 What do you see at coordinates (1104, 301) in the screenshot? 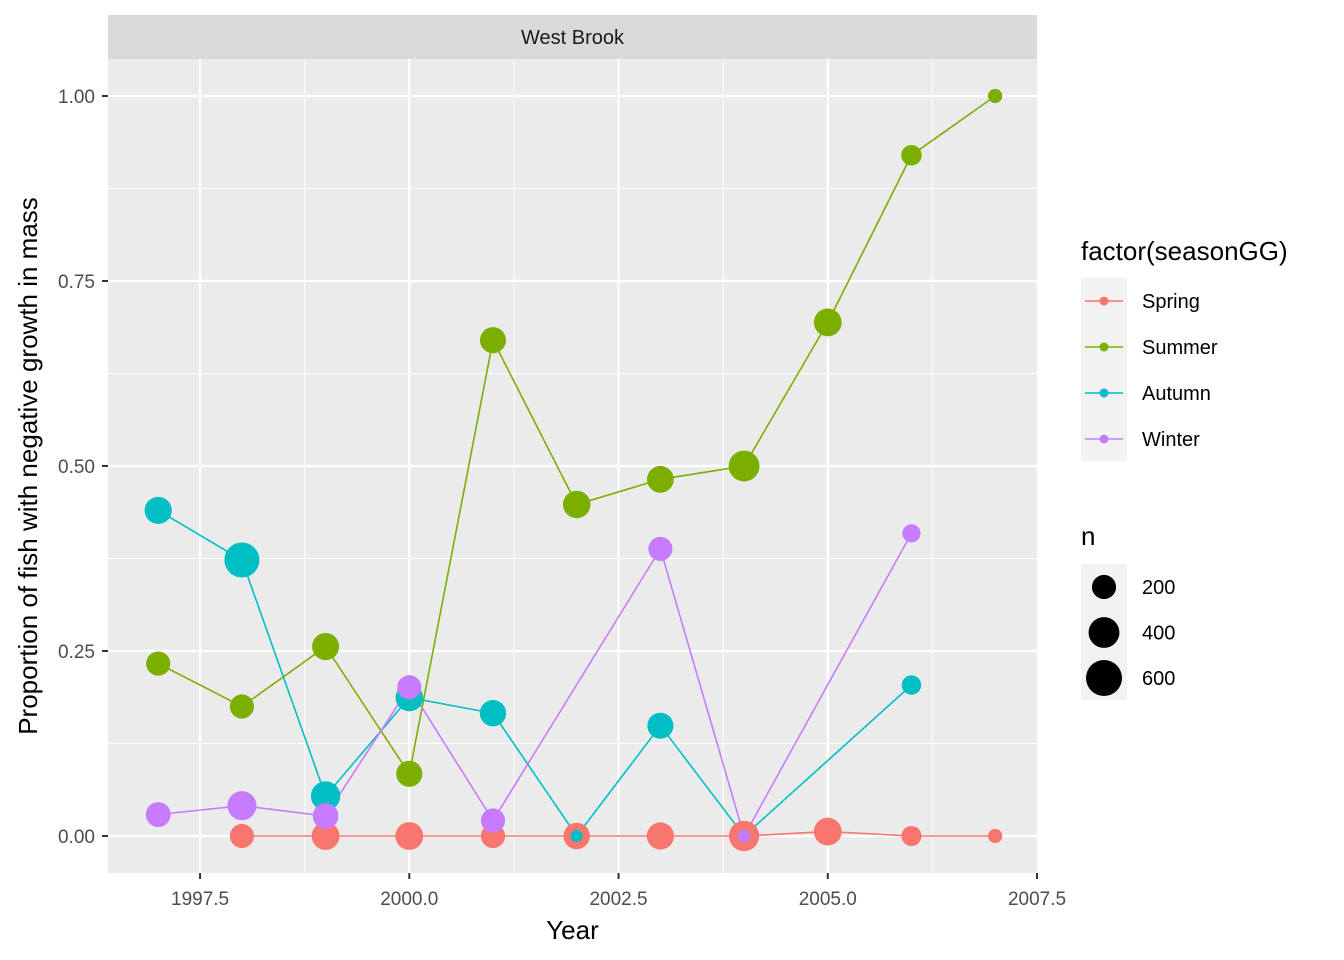
I see `legend-key-point-spring` at bounding box center [1104, 301].